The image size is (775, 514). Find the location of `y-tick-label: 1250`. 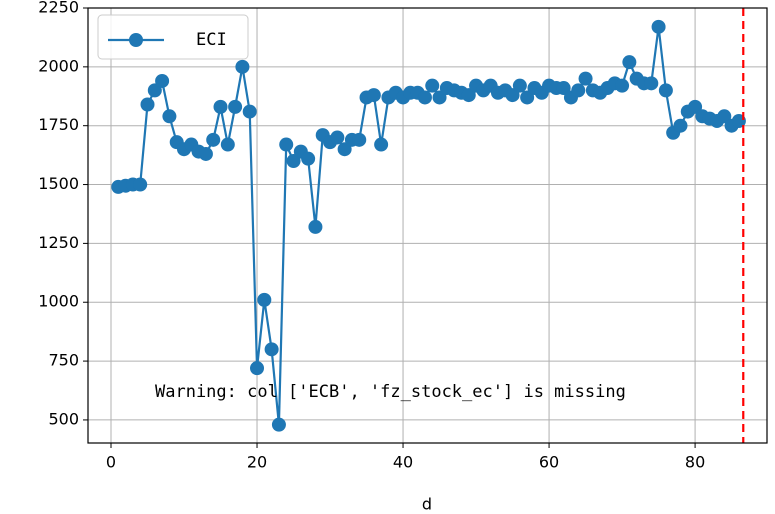

y-tick-label: 1250 is located at coordinates (58, 242).